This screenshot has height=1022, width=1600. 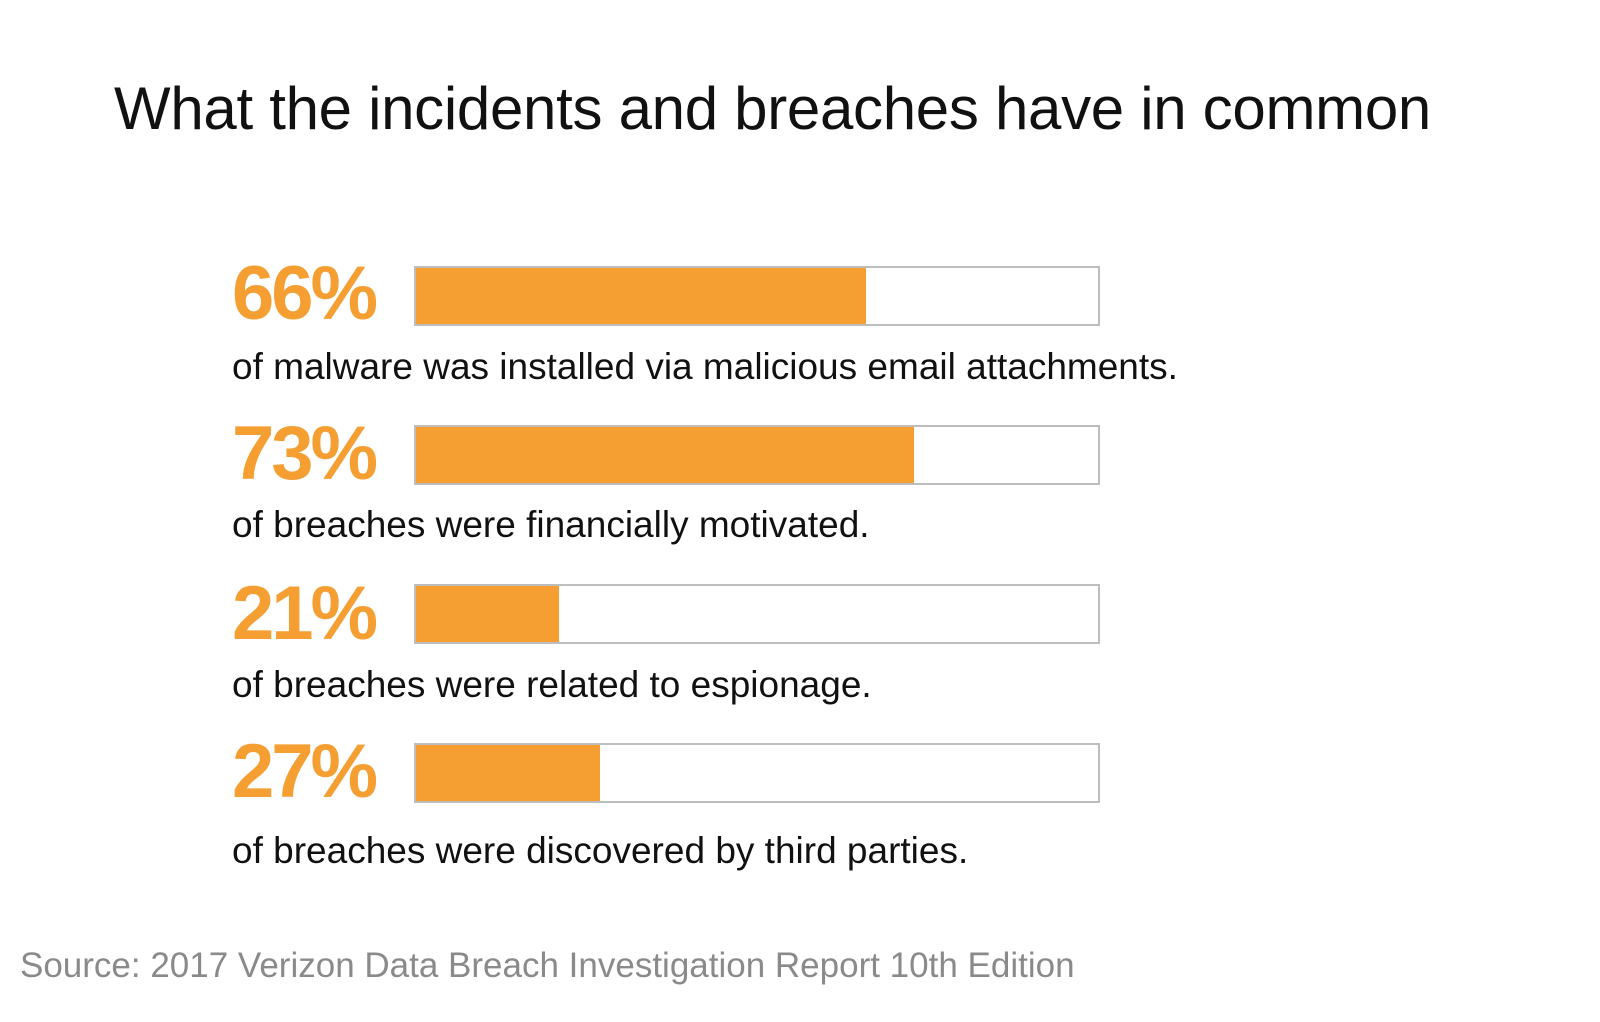 What do you see at coordinates (552, 684) in the screenshot?
I see `stat-description: of breaches were related to espionage.` at bounding box center [552, 684].